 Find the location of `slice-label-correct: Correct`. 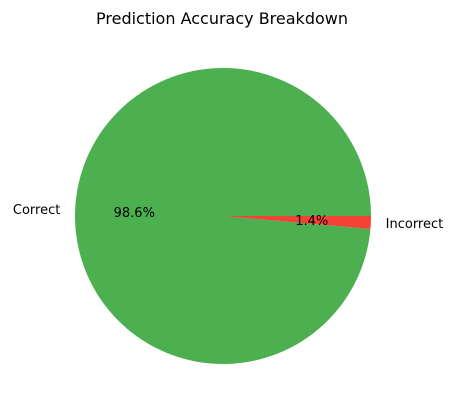

slice-label-correct: Correct is located at coordinates (36, 210).